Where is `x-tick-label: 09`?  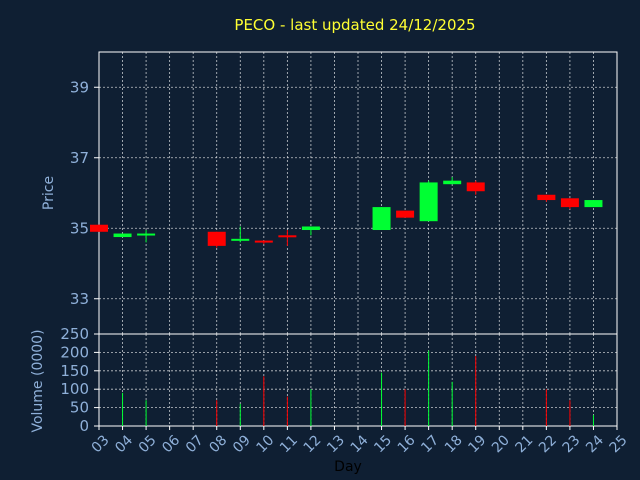 x-tick-label: 09 is located at coordinates (242, 444).